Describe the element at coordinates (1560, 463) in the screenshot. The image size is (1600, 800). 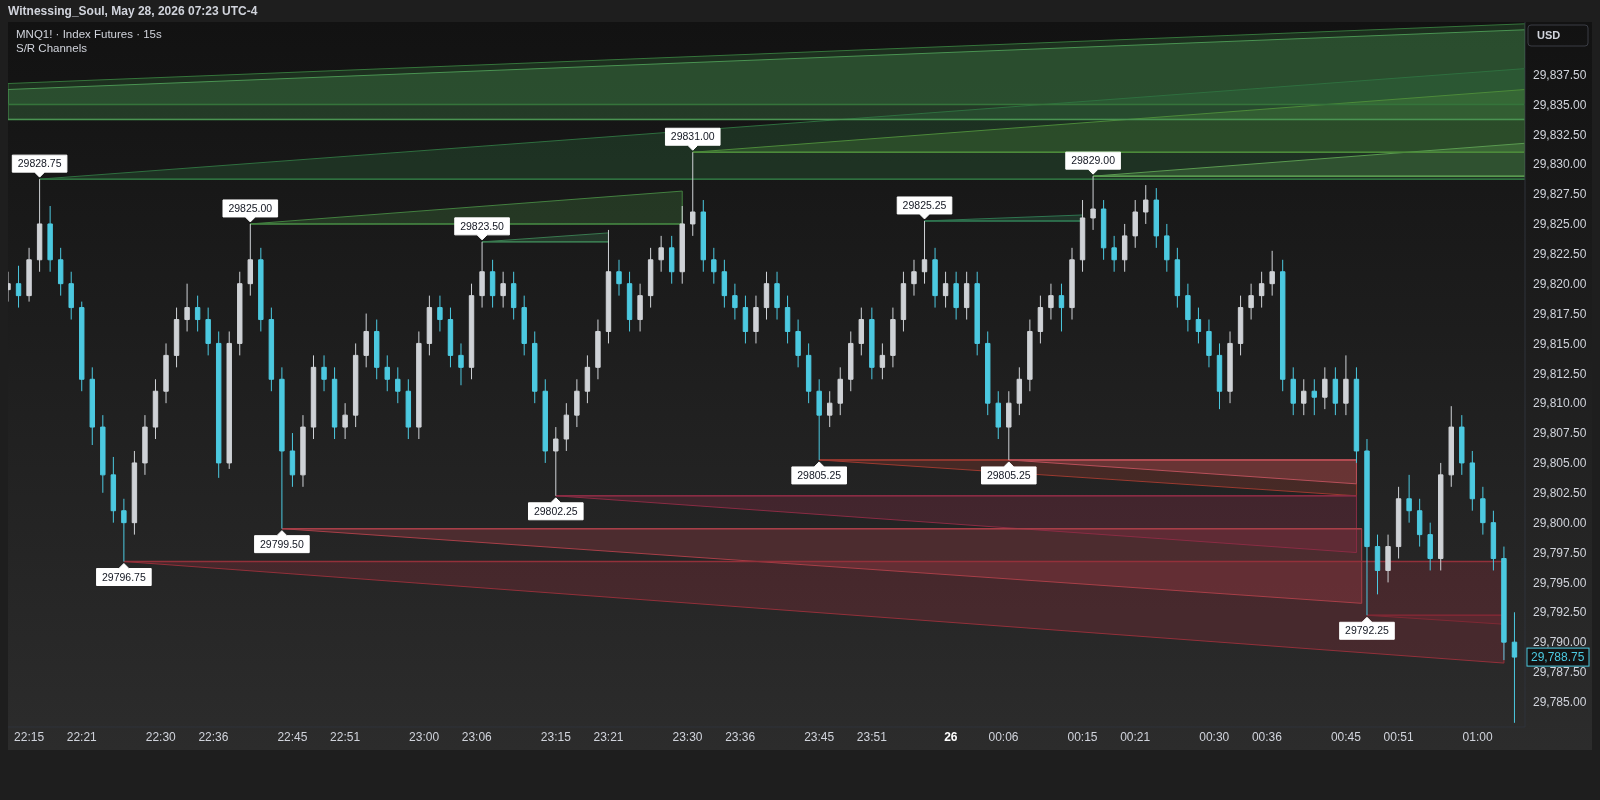
I see `y-tick-label: 29,805.00` at that location.